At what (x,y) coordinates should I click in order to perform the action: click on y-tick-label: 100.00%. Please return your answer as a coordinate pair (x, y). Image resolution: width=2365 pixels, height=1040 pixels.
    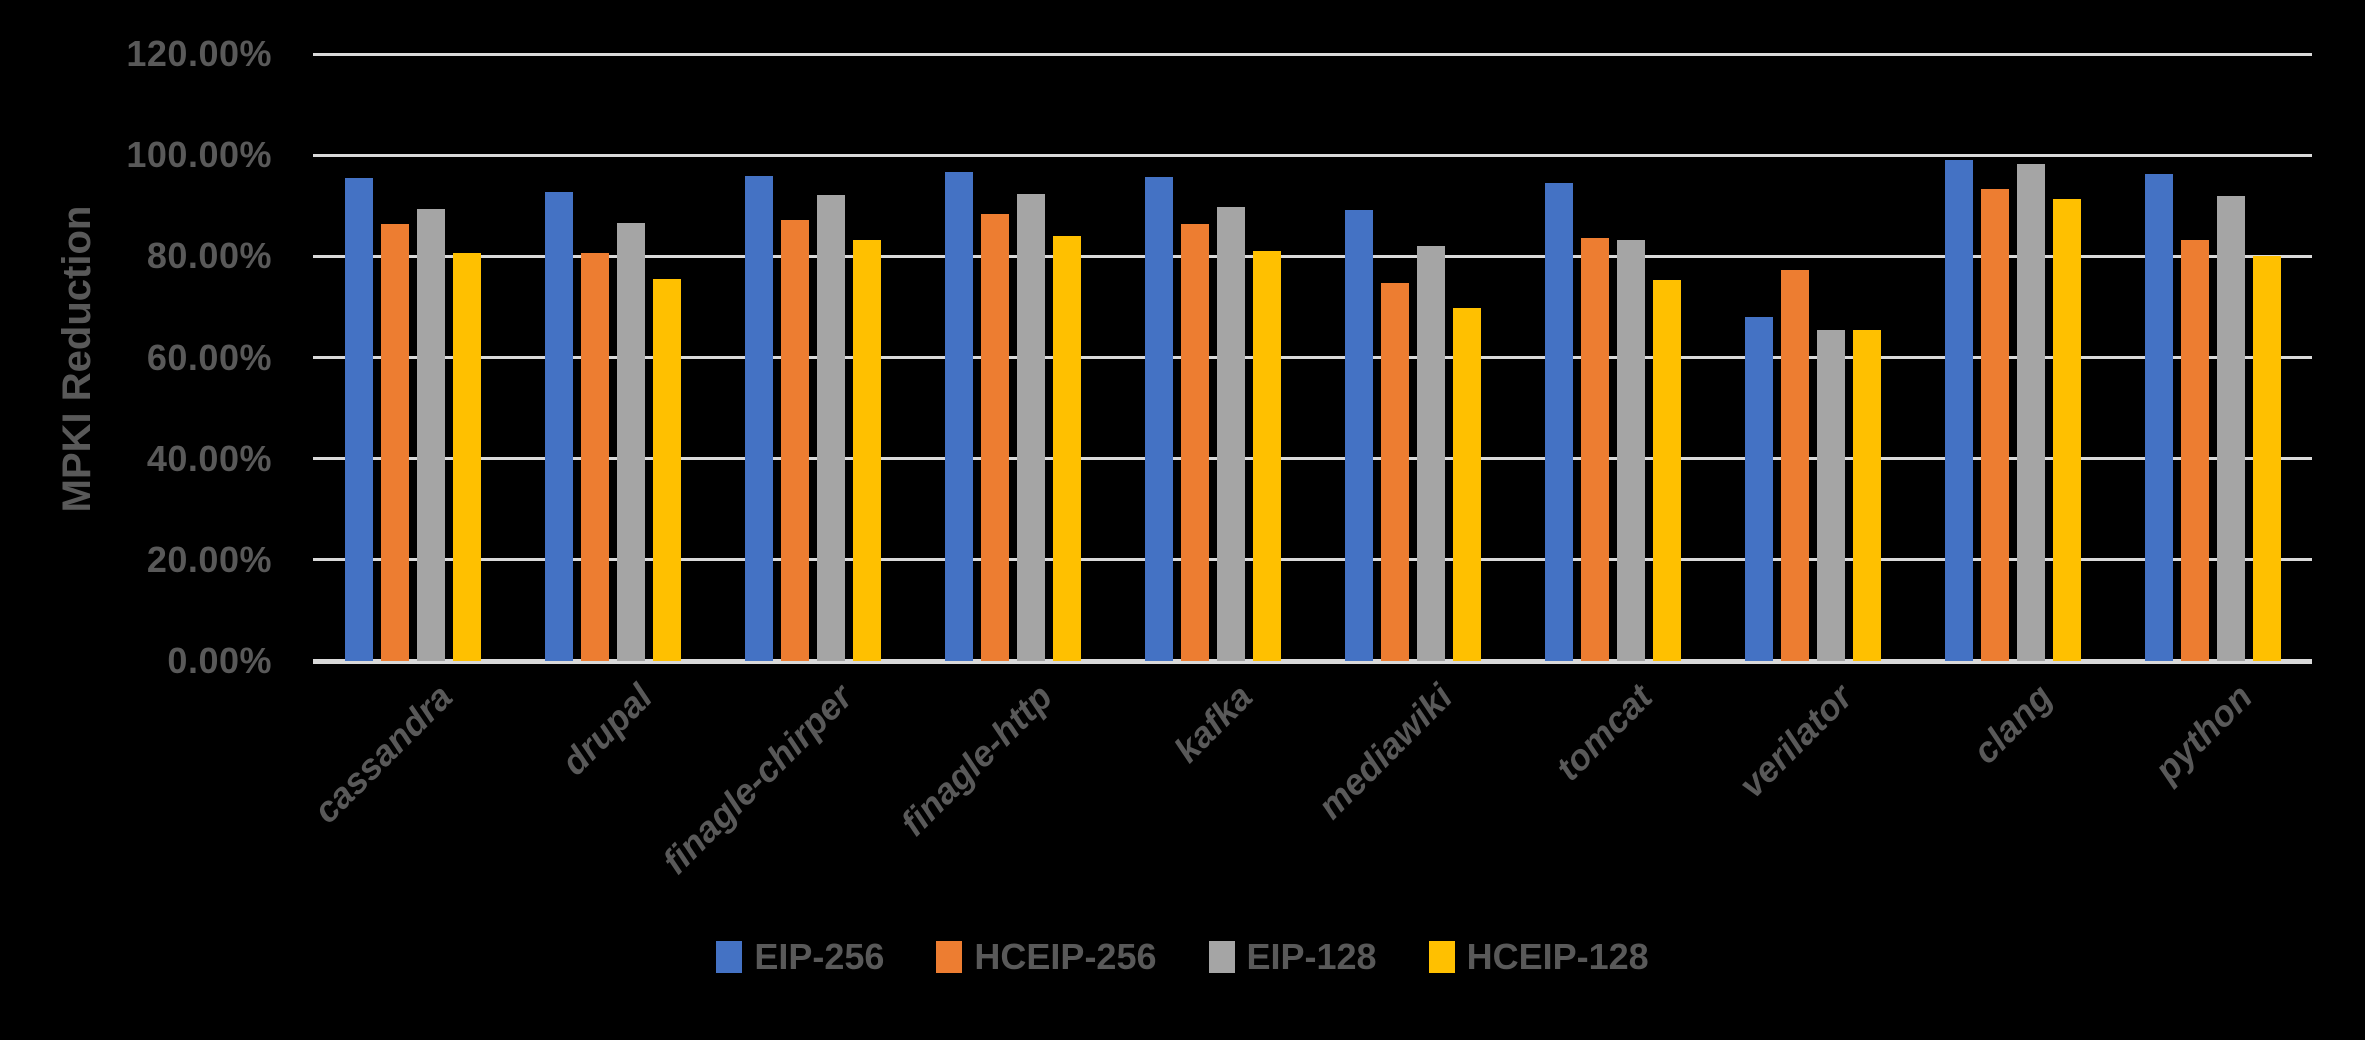
    Looking at the image, I should click on (199, 155).